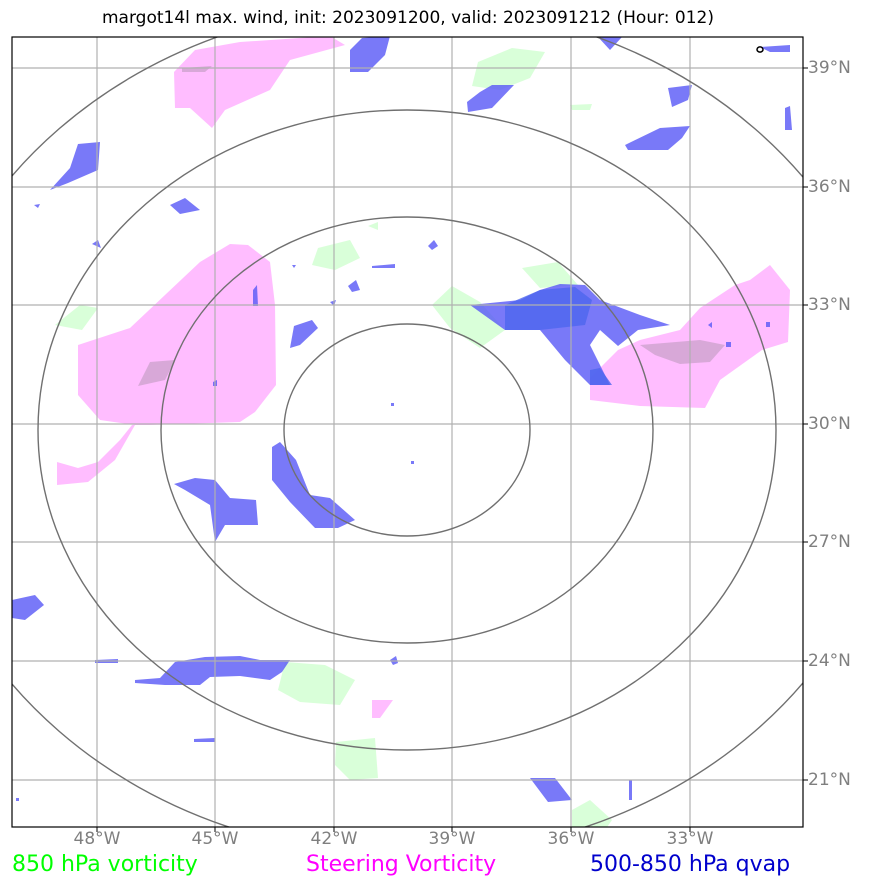 This screenshot has height=891, width=869. I want to click on lat-label: 24°N, so click(829, 661).